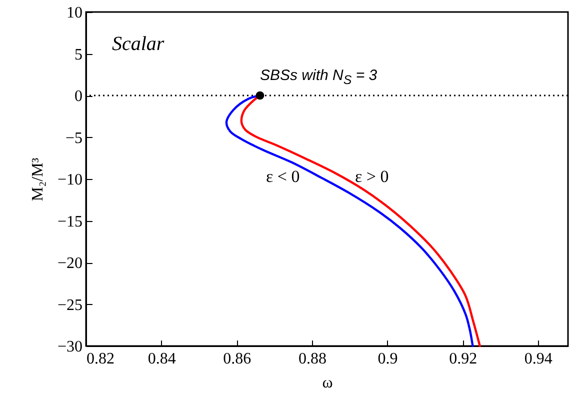 The width and height of the screenshot is (576, 404). I want to click on y-axis-title: M₂/M³, so click(37, 180).